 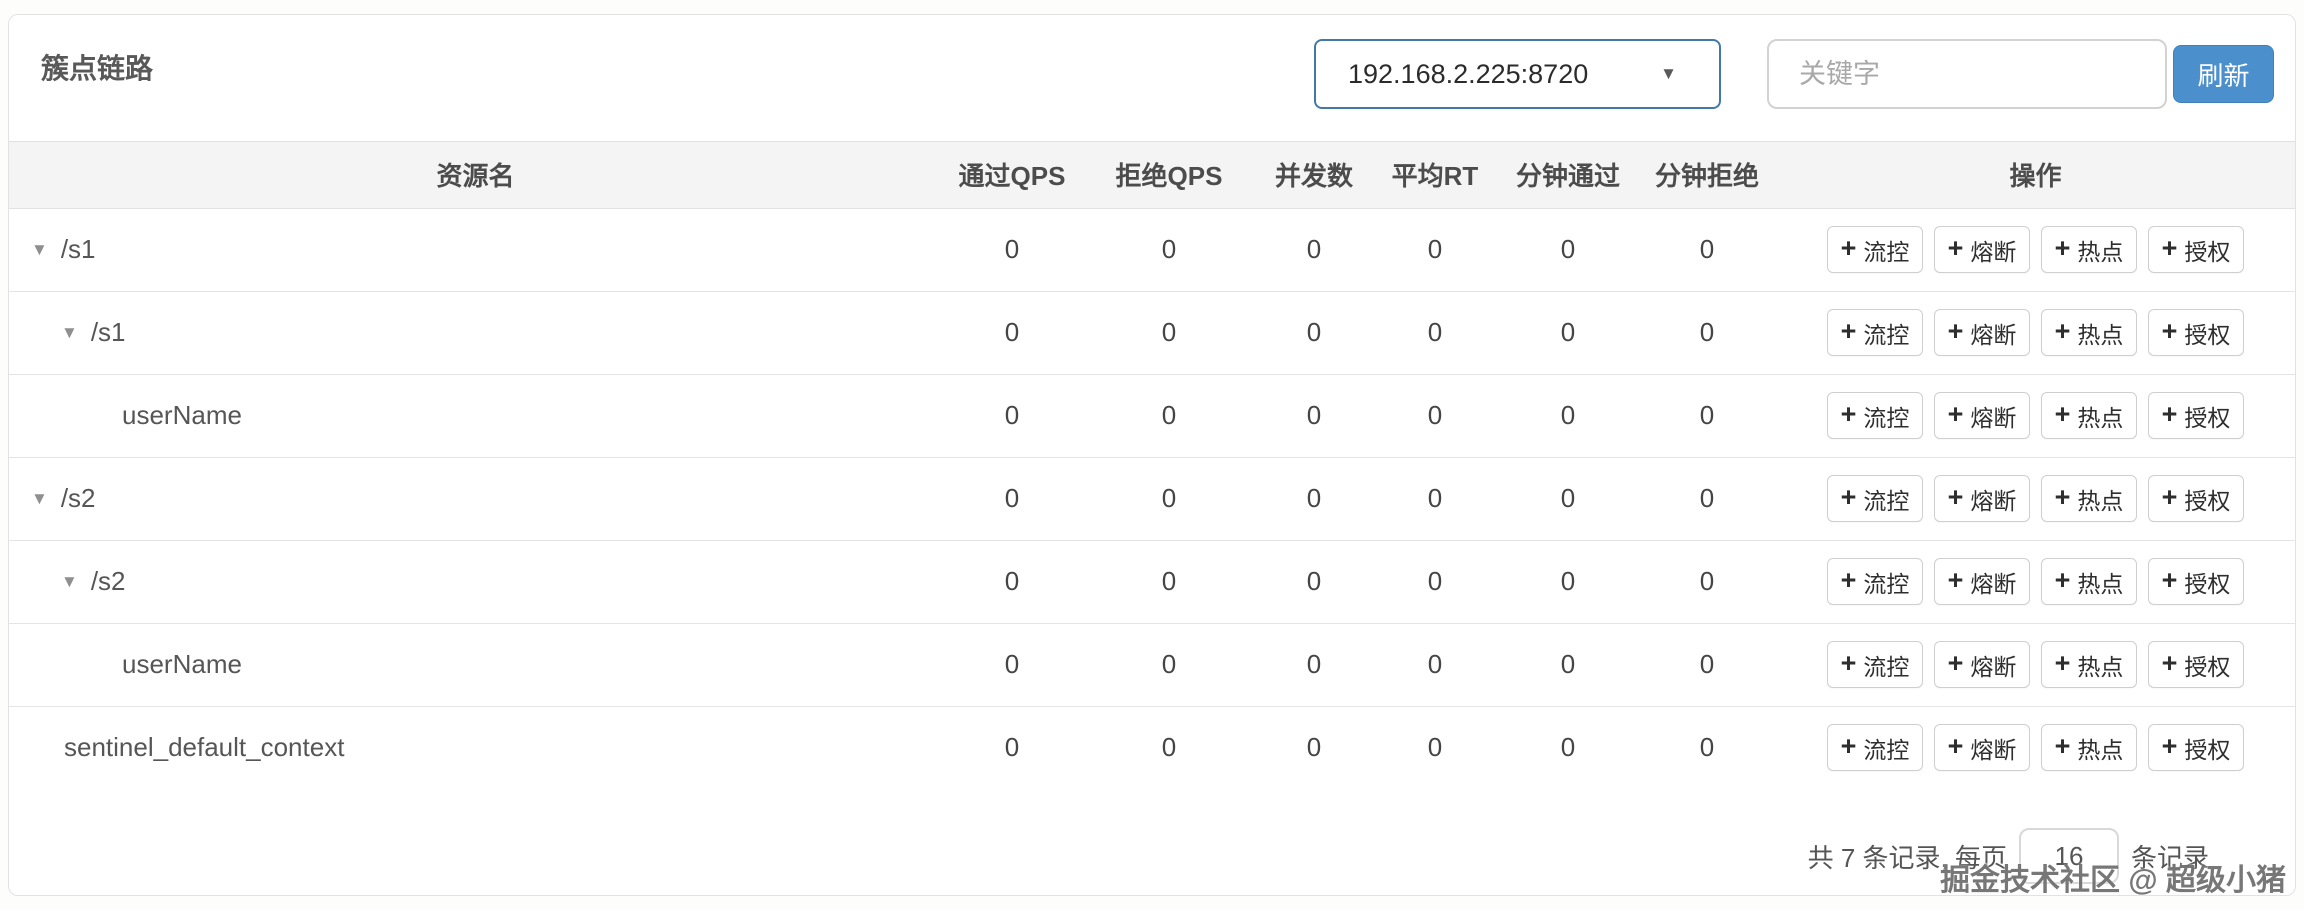 What do you see at coordinates (1435, 175) in the screenshot?
I see `col-avg-rt: 平均RT` at bounding box center [1435, 175].